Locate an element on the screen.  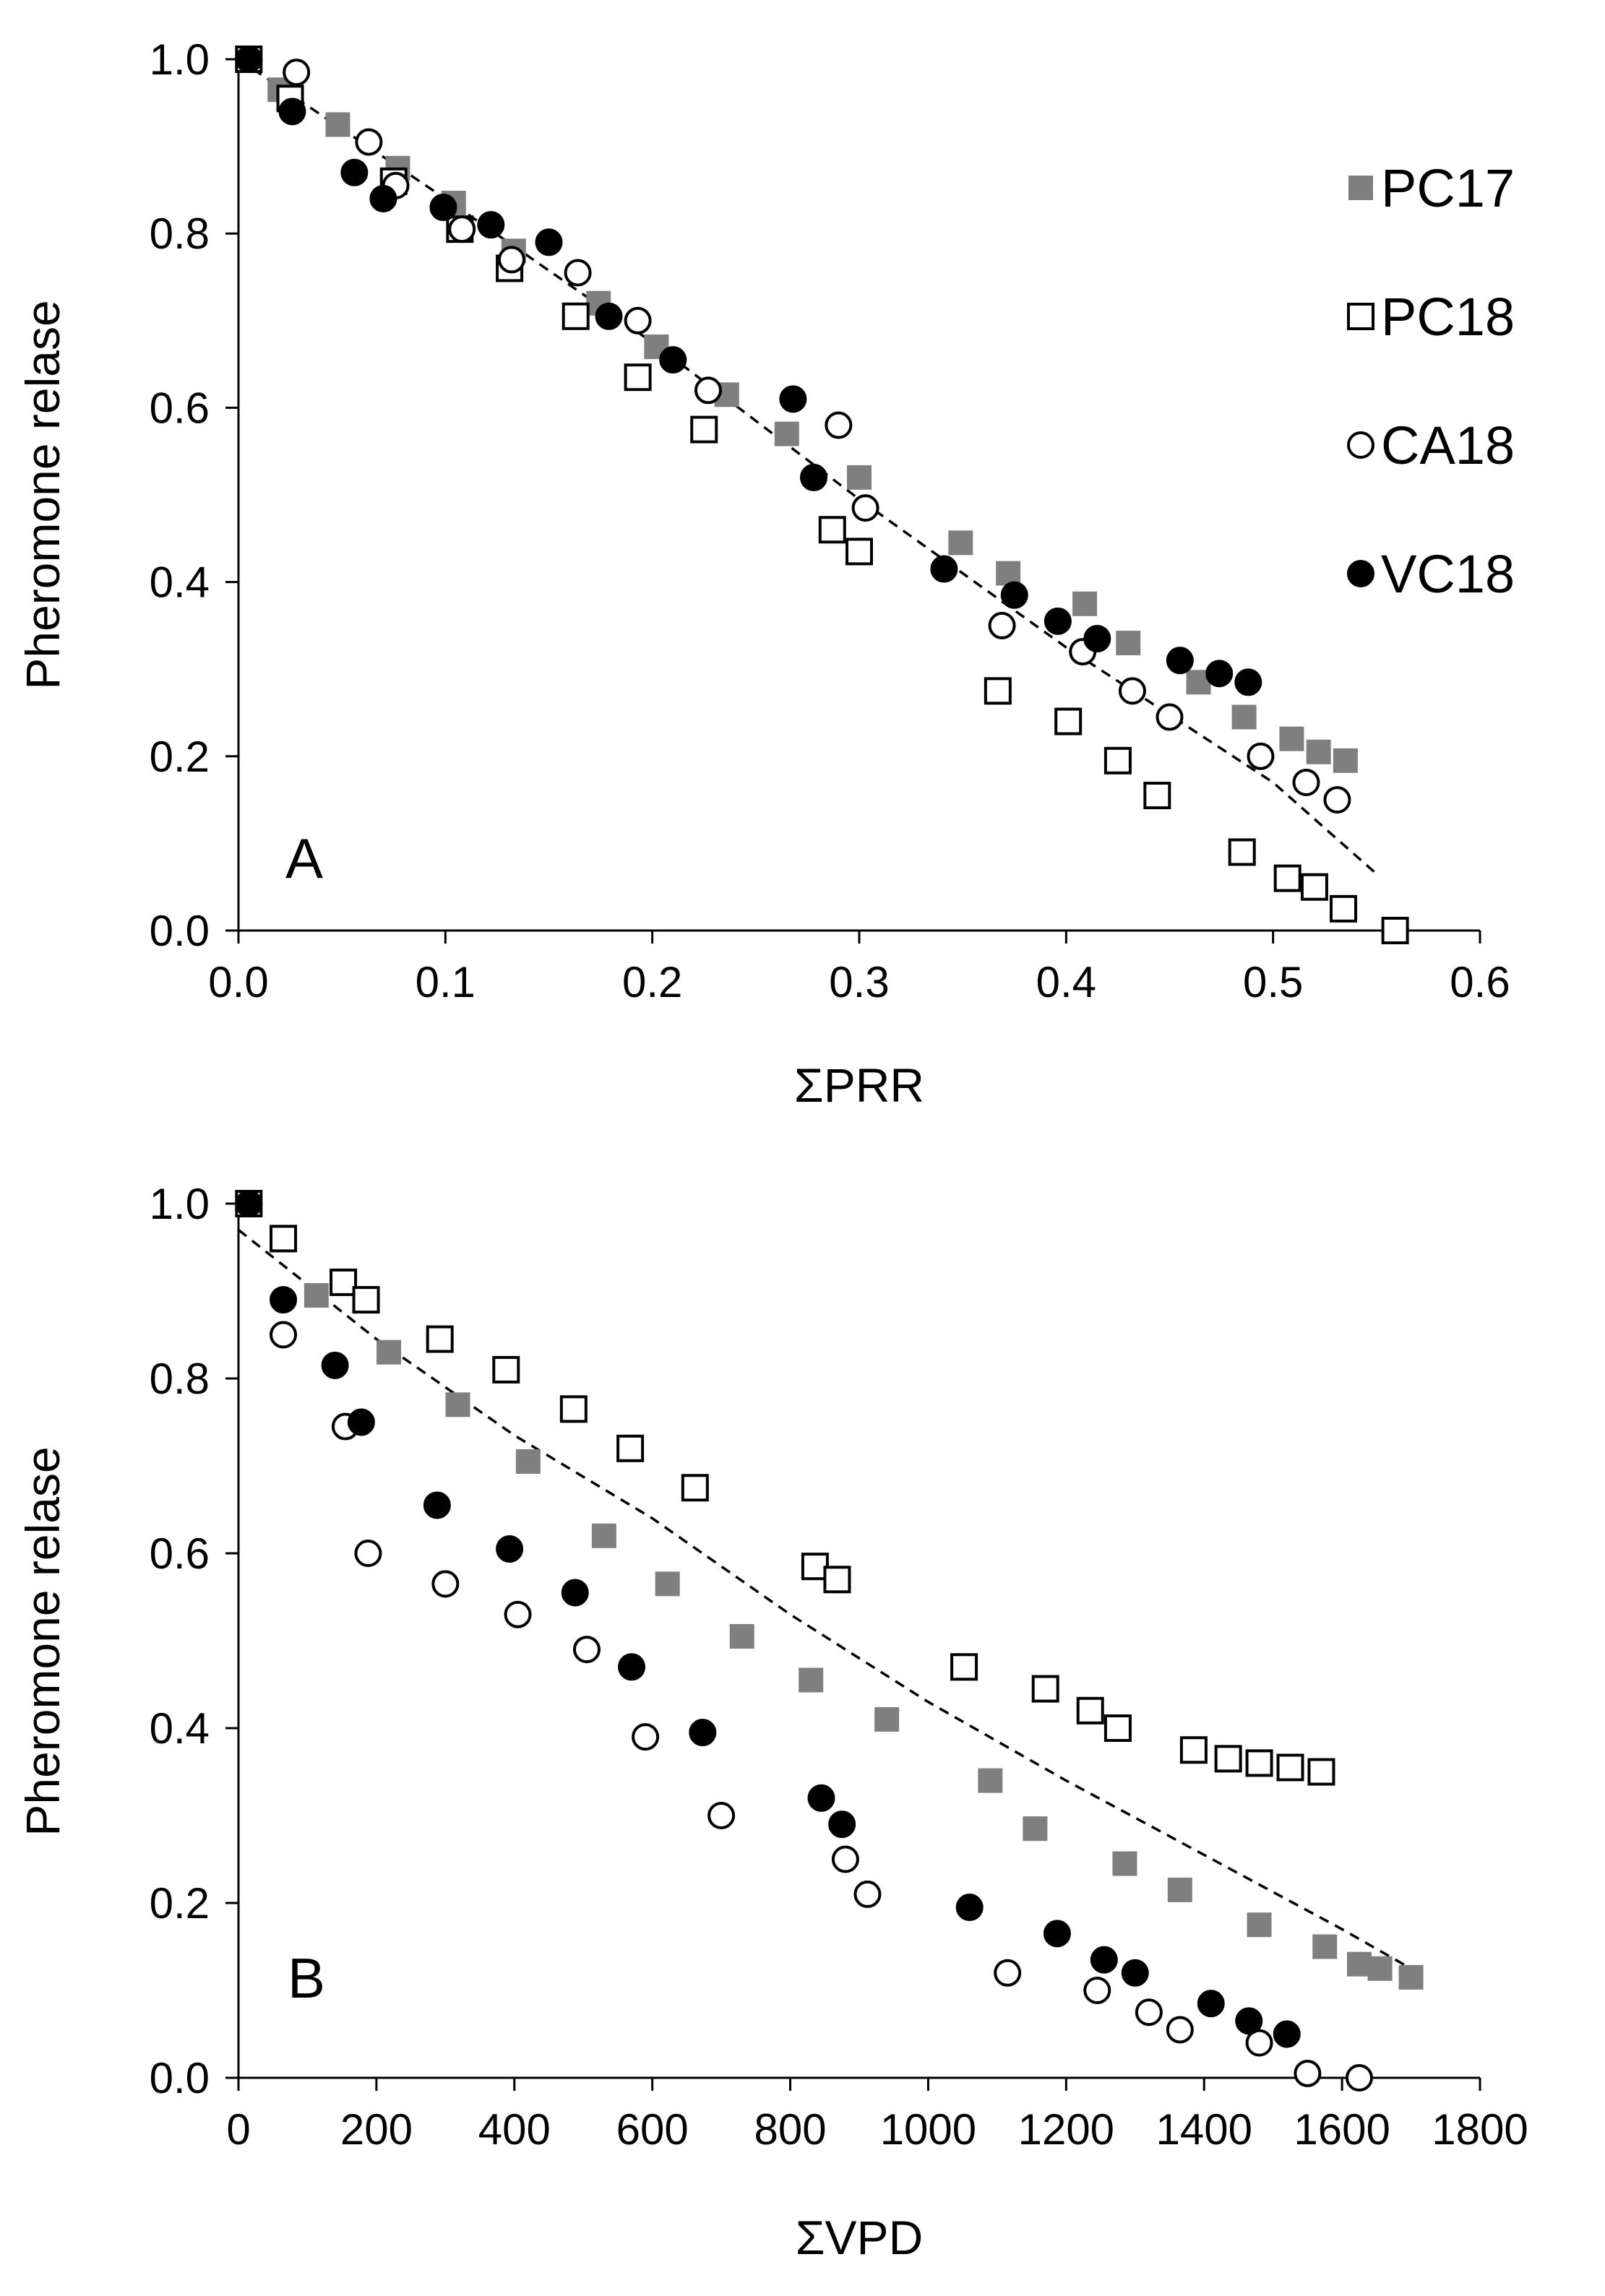
x-tick-label: 1400 is located at coordinates (1204, 2129).